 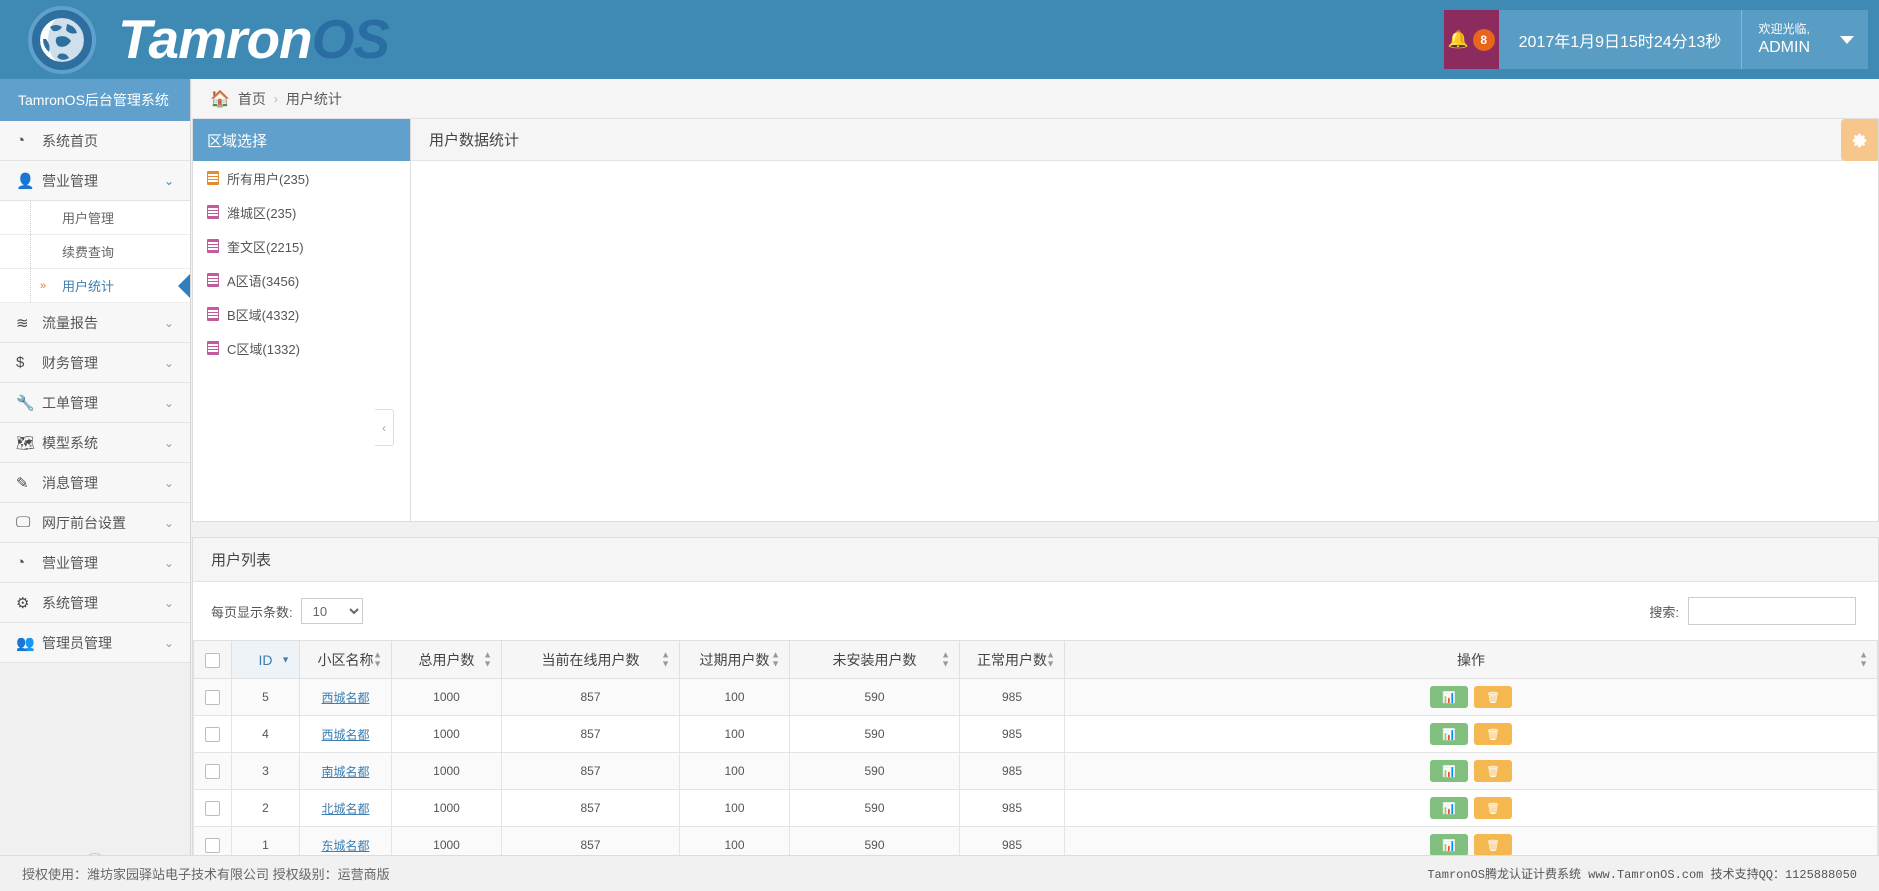 I want to click on bar-chart-icon: 📊, so click(x=1449, y=734).